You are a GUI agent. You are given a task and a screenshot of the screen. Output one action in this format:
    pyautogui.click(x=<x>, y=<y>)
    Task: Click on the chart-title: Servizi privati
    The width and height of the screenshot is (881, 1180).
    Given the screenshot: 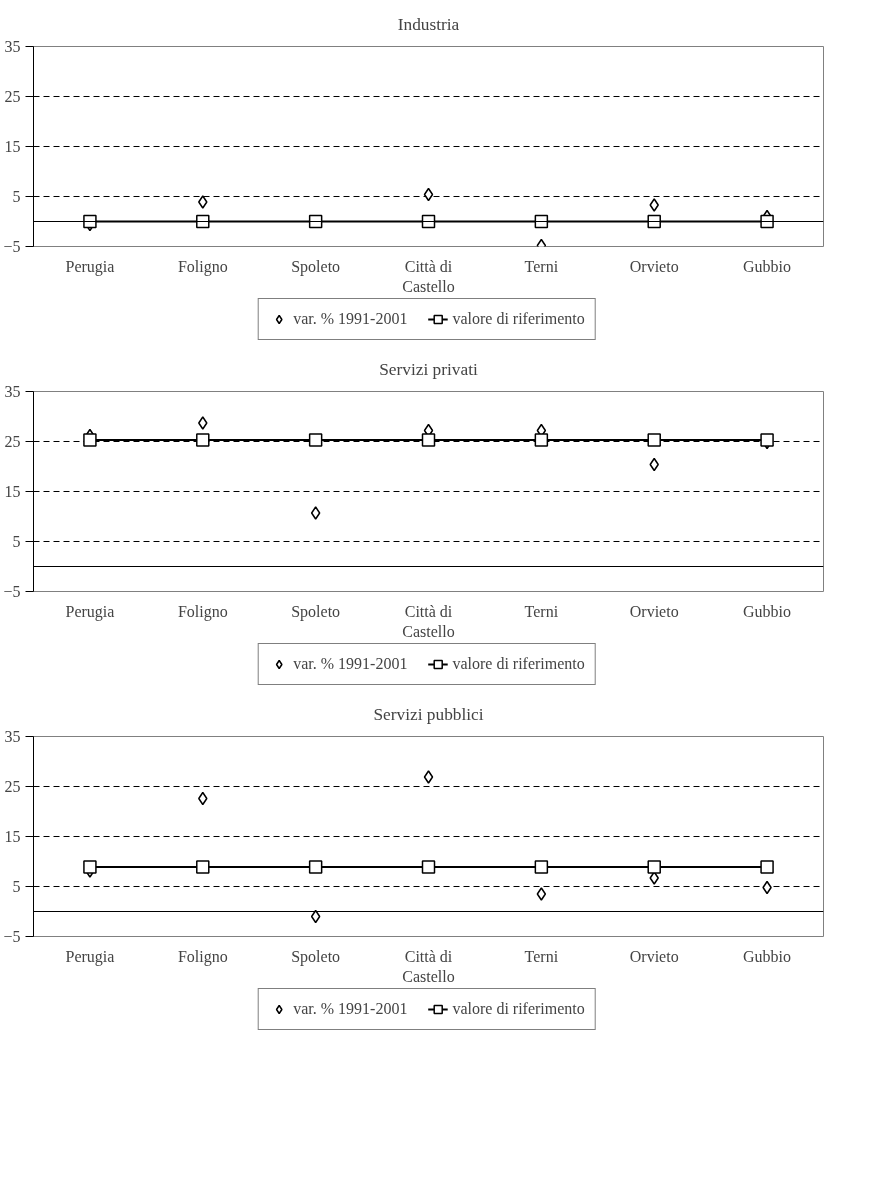 What is the action you would take?
    pyautogui.click(x=429, y=369)
    